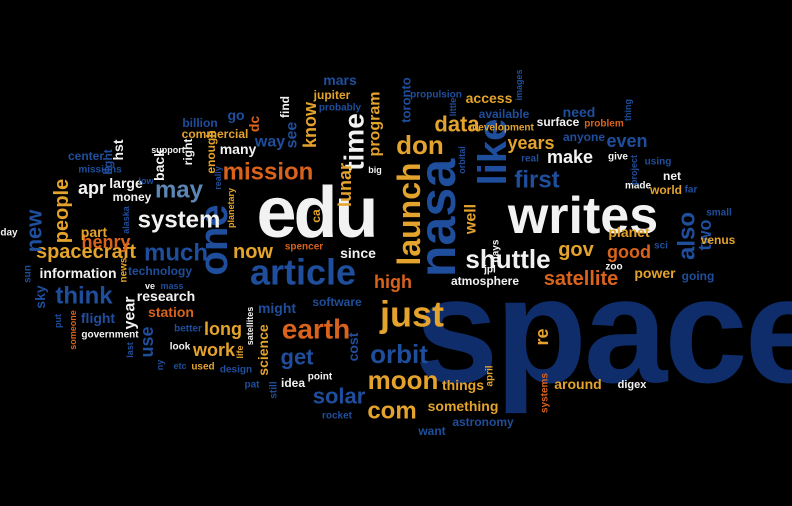 Image resolution: width=792 pixels, height=506 pixels. I want to click on word-enough: enough, so click(211, 151).